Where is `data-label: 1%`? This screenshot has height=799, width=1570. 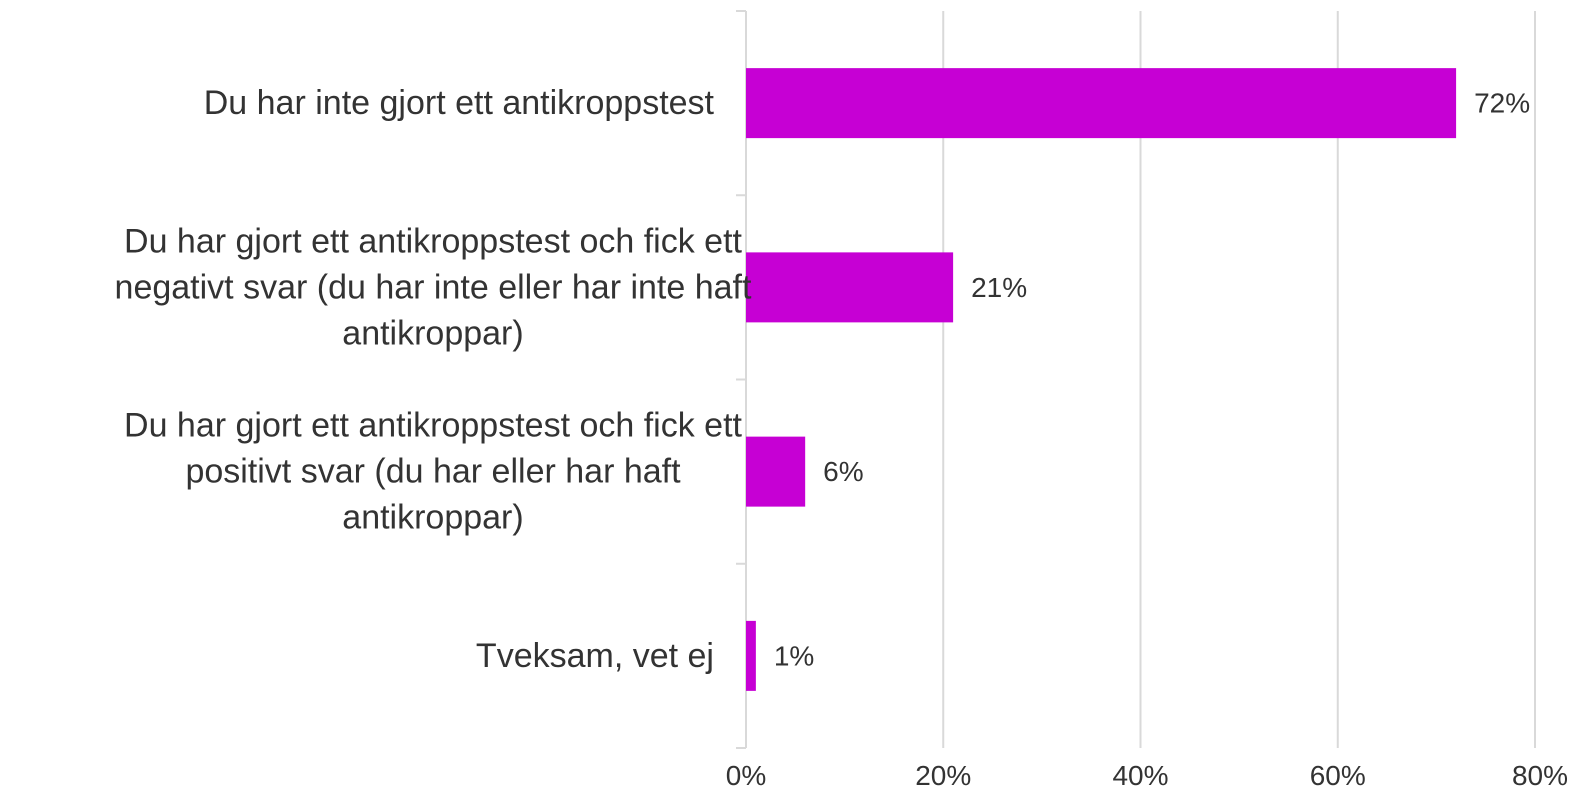
data-label: 1% is located at coordinates (794, 655).